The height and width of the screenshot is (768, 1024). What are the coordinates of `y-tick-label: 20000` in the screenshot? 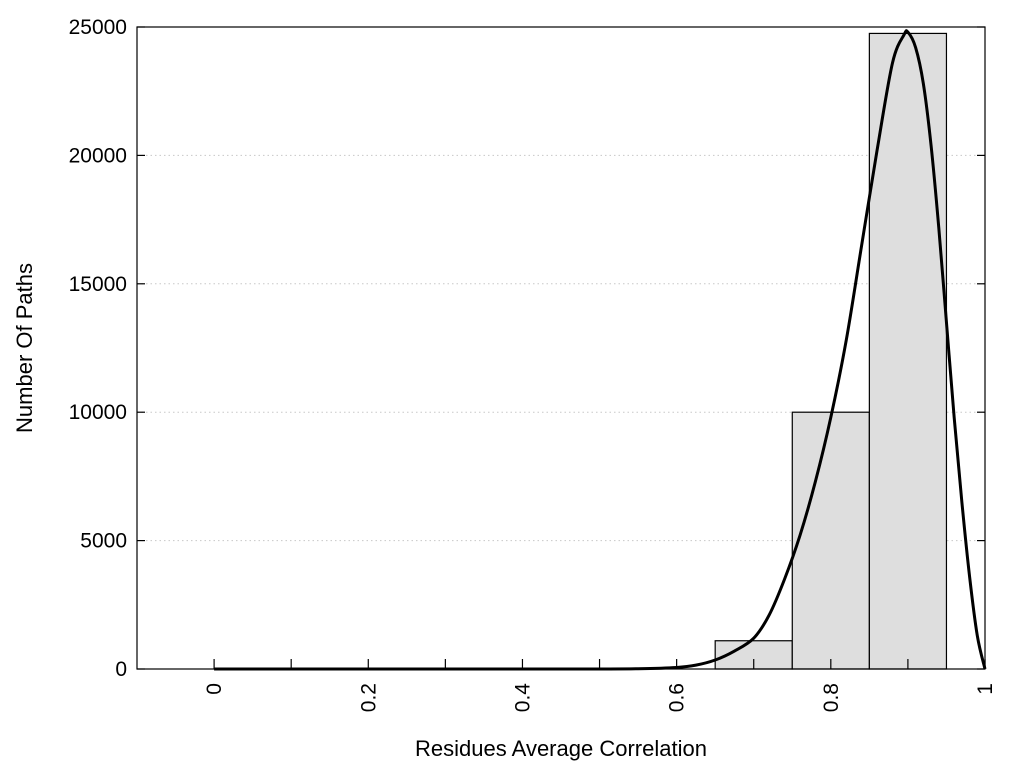 It's located at (98, 155).